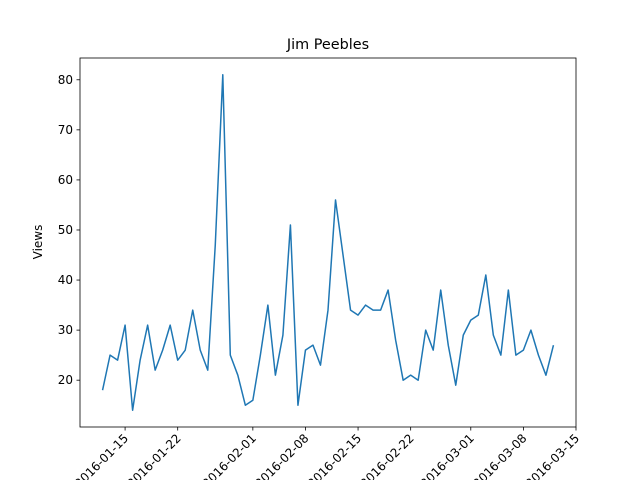 The height and width of the screenshot is (480, 640). I want to click on y-tick-label: 80, so click(65, 80).